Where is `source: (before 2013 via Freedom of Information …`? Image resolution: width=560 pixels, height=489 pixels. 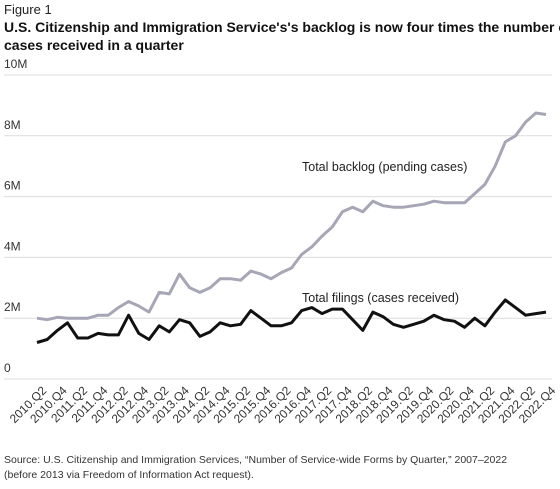 source: (before 2013 via Freedom of Information … is located at coordinates (129, 475).